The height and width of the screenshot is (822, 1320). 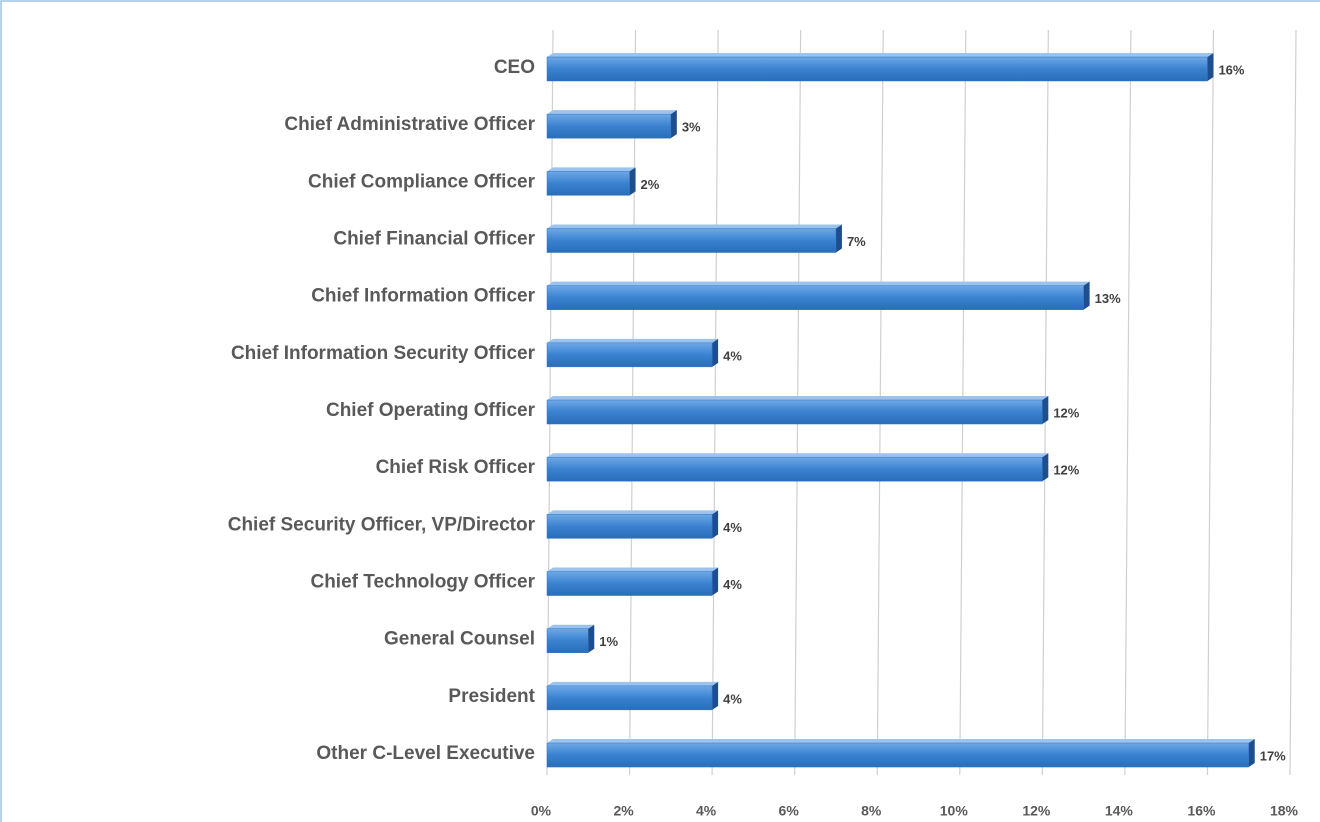 What do you see at coordinates (491, 696) in the screenshot?
I see `category-label: President` at bounding box center [491, 696].